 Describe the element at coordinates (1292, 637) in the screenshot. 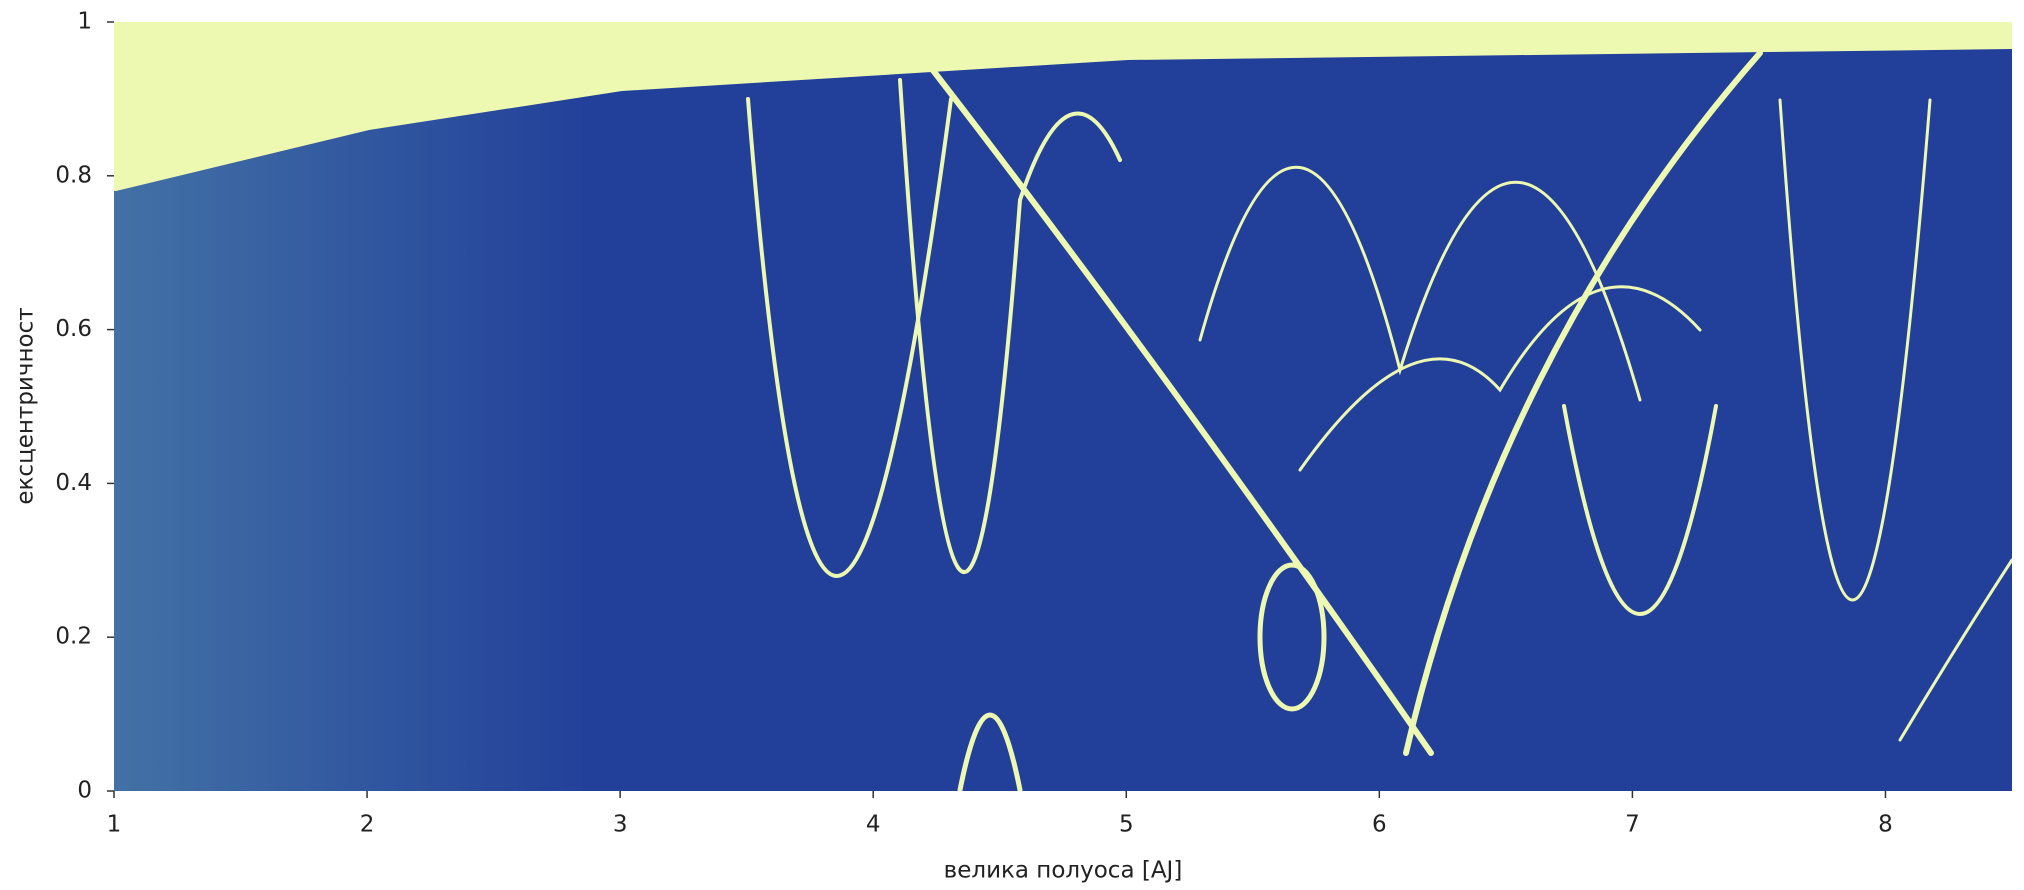

I see `resonance-island` at that location.